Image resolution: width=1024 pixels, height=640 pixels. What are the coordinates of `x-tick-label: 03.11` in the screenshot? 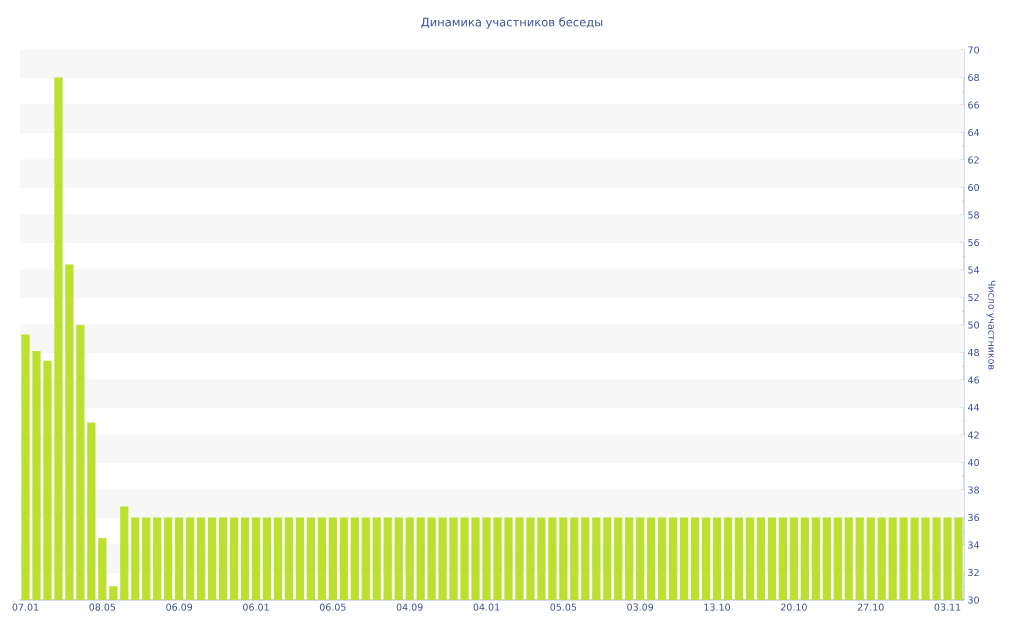 It's located at (947, 607).